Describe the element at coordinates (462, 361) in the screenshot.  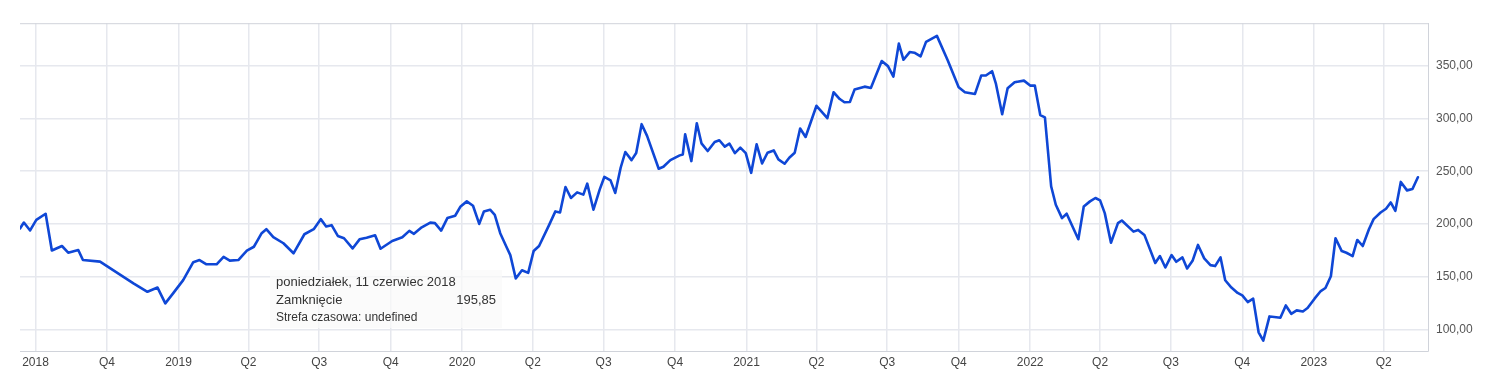
I see `x-tick-label: 2020` at that location.